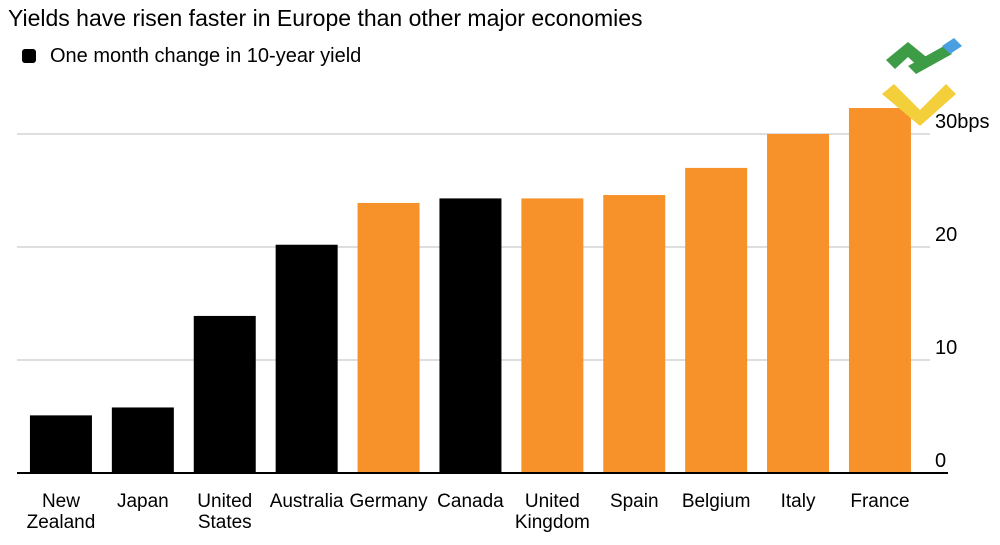  Describe the element at coordinates (470, 501) in the screenshot. I see `x-tick-label: Canada` at that location.